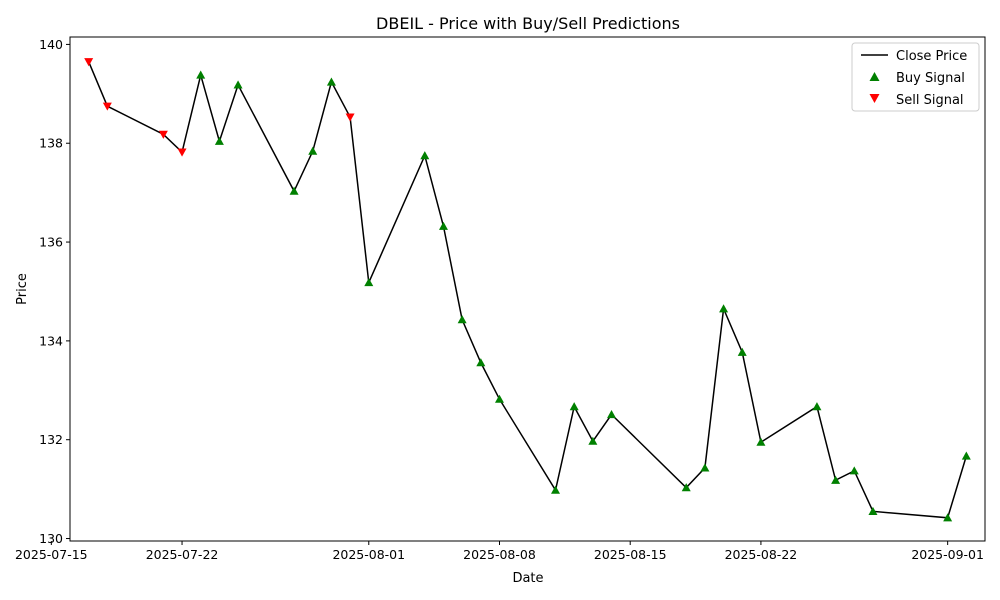  I want to click on legend-sell-signal-marker, so click(874, 98).